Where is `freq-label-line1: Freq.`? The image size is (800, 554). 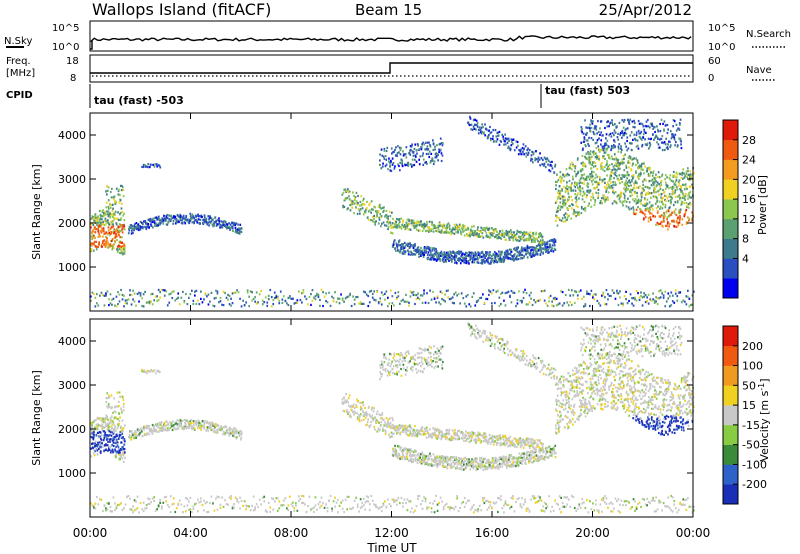
freq-label-line1: Freq. is located at coordinates (18, 61).